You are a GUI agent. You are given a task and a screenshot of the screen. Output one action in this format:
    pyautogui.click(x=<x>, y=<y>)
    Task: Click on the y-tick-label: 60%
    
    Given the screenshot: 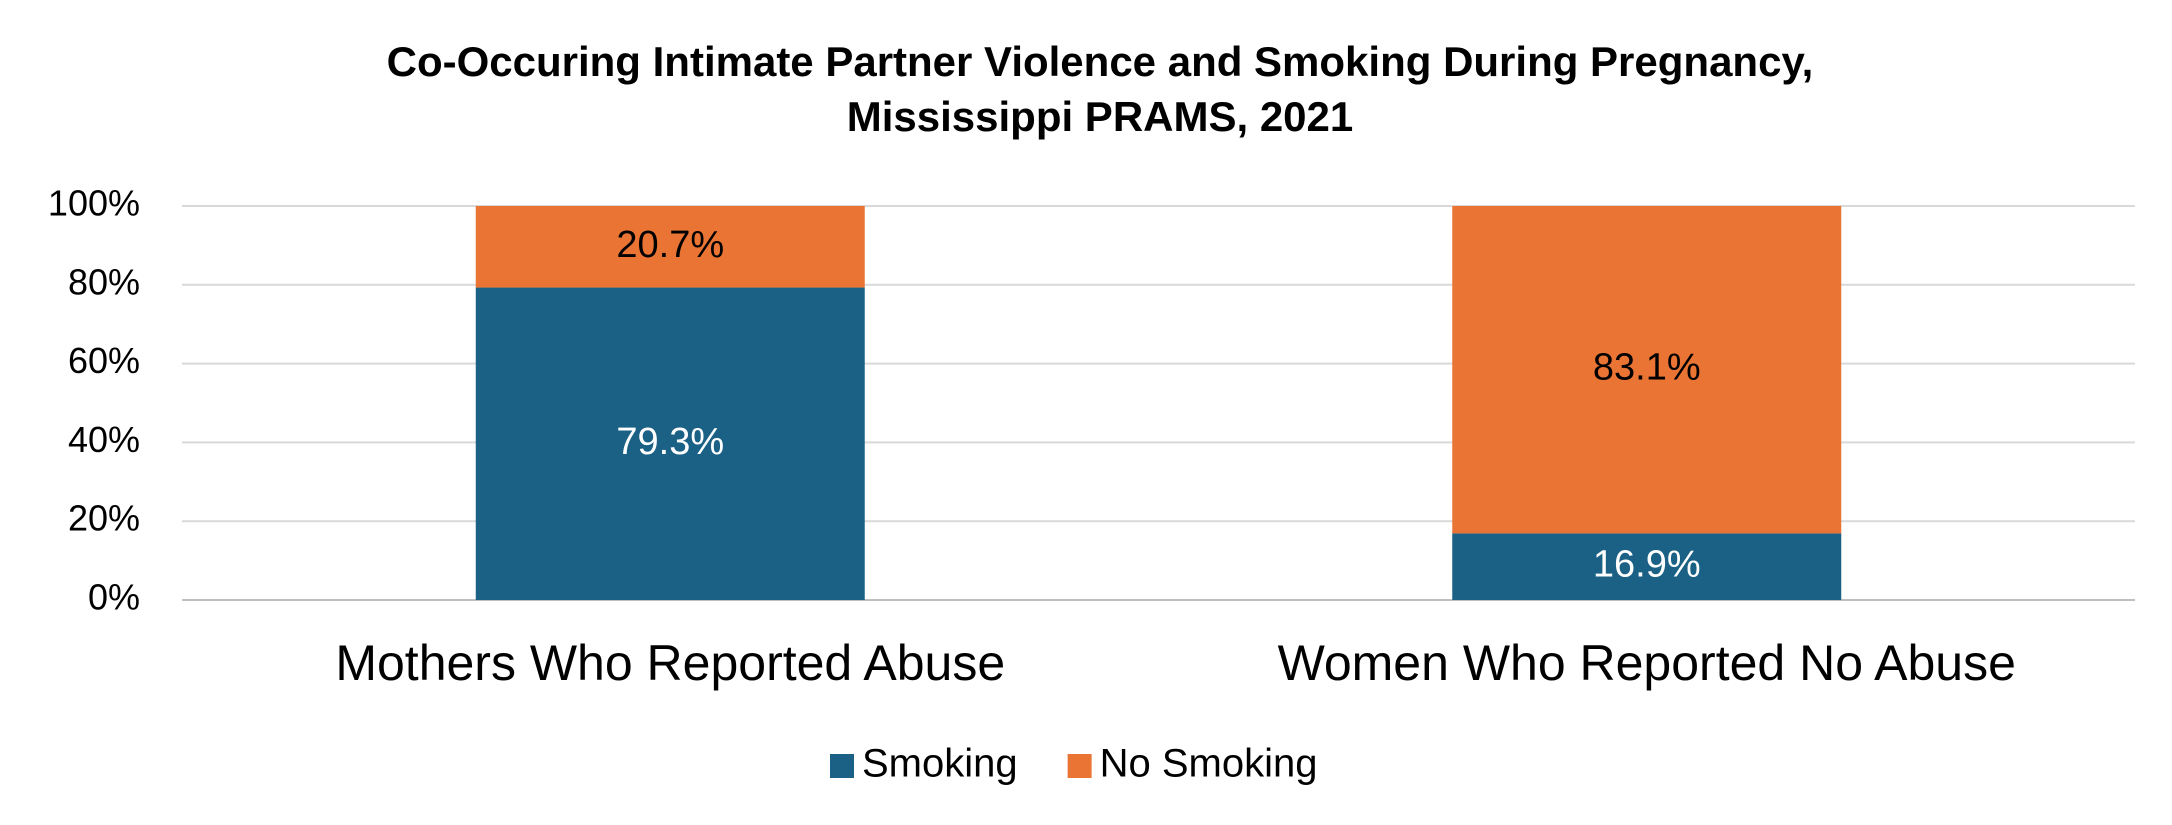 What is the action you would take?
    pyautogui.click(x=104, y=360)
    